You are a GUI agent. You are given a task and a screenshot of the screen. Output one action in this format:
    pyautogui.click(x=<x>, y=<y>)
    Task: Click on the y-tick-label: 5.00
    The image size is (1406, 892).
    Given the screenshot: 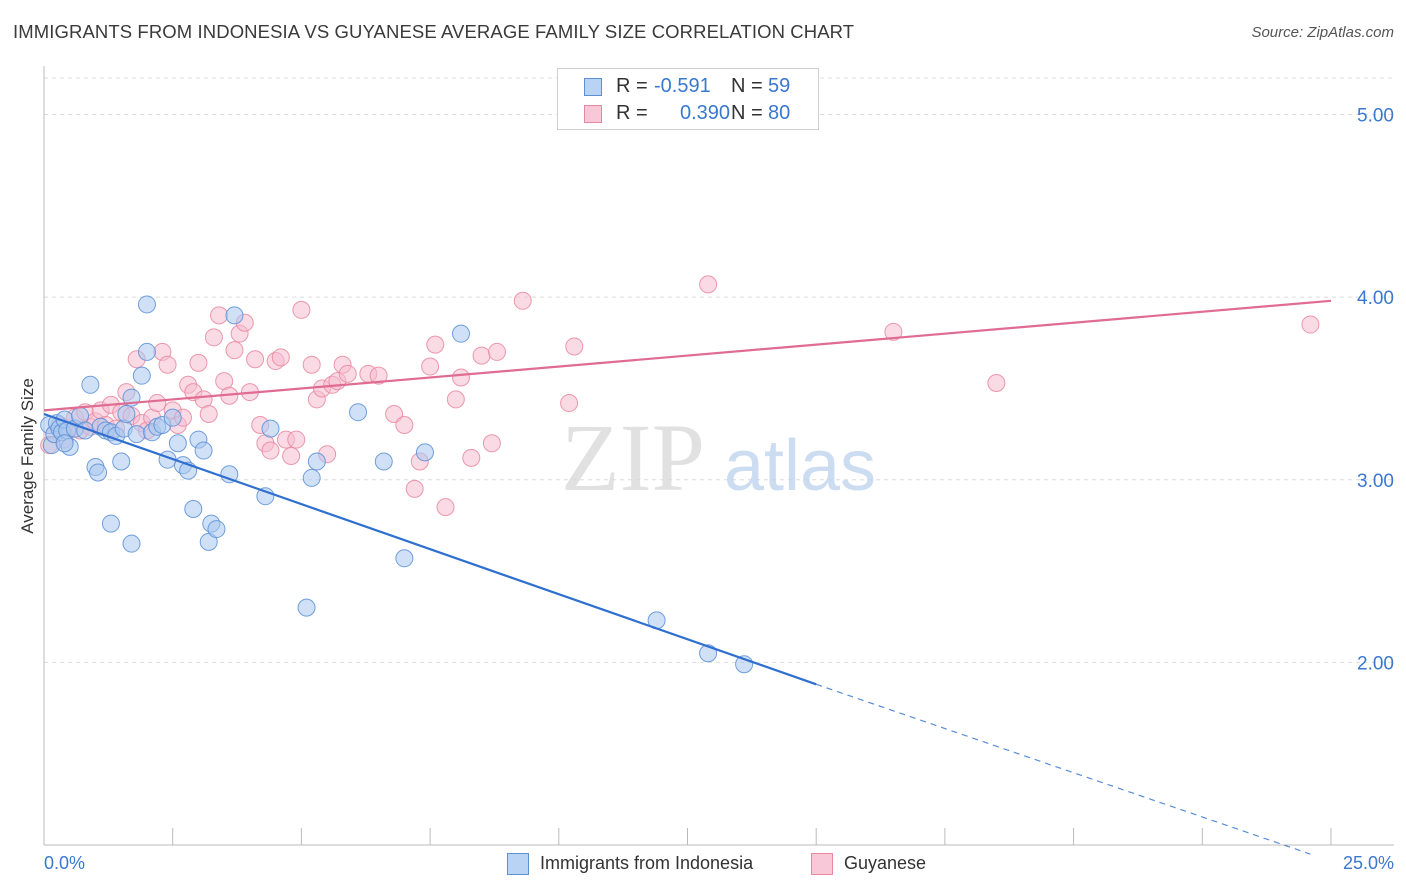 What is the action you would take?
    pyautogui.click(x=1375, y=116)
    